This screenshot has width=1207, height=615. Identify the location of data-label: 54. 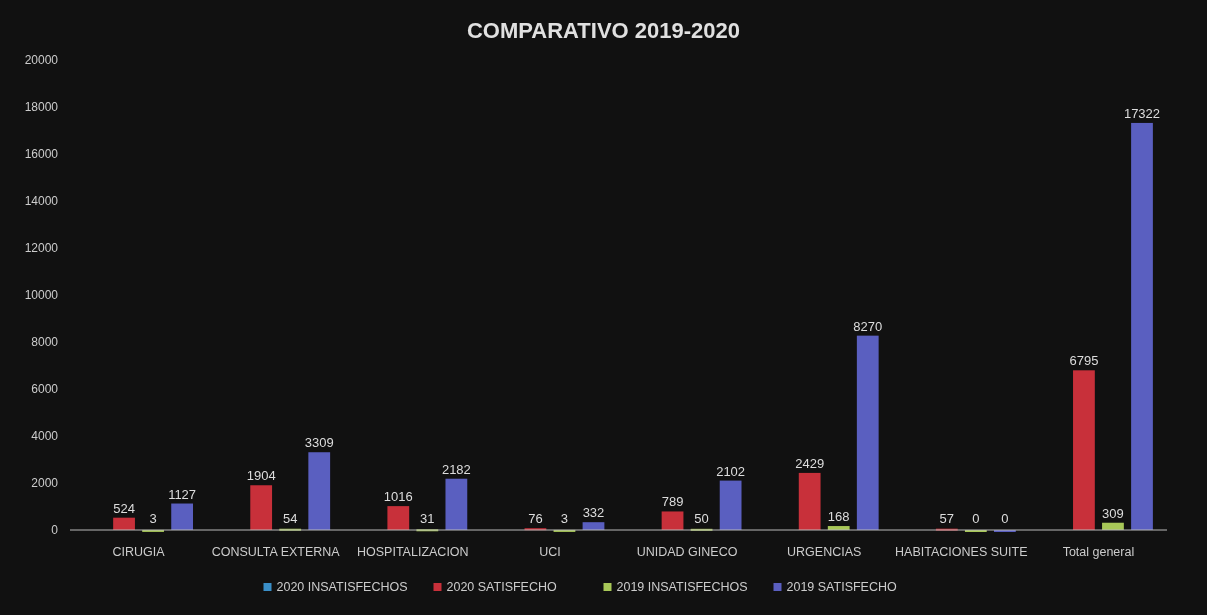
(290, 518).